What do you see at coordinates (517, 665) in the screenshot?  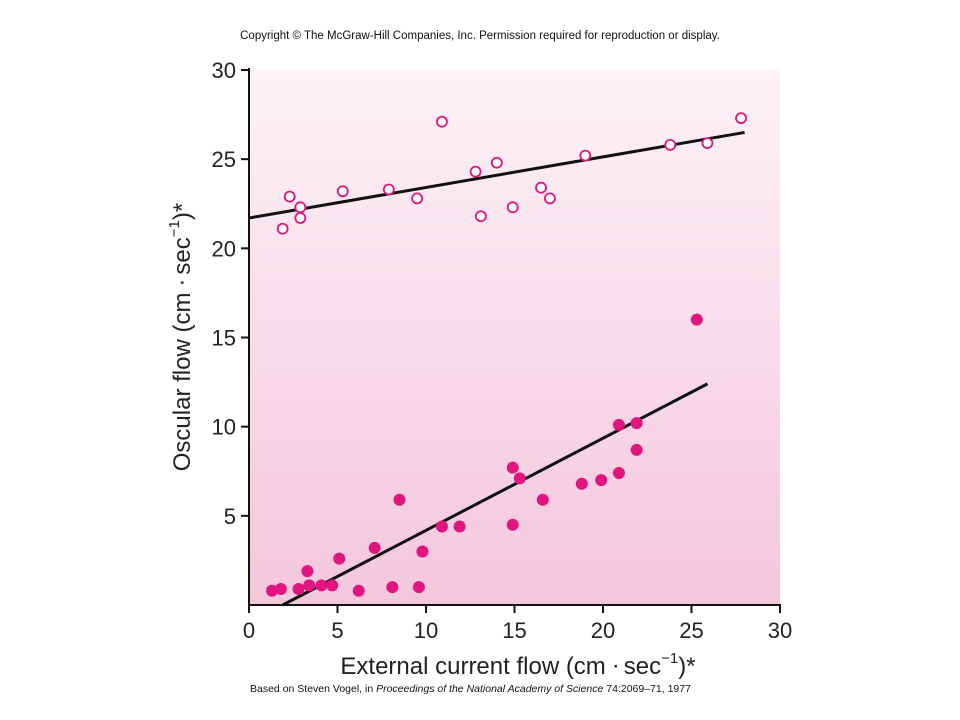 I see `x-axis-title: External current flow (cm · sec−1)*` at bounding box center [517, 665].